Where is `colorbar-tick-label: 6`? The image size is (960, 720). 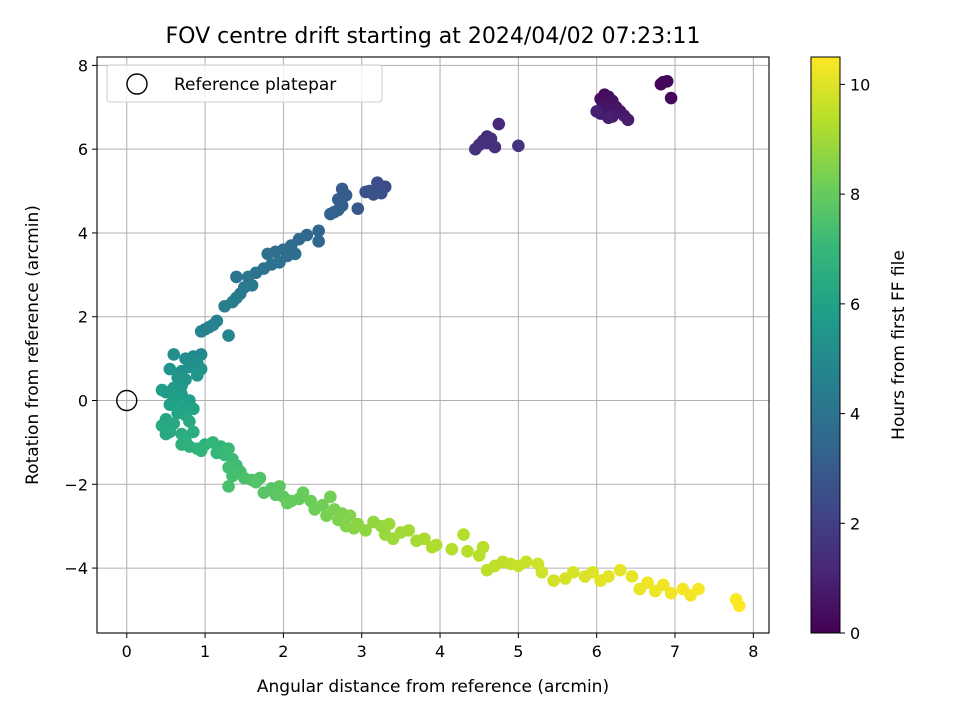
colorbar-tick-label: 6 is located at coordinates (855, 304).